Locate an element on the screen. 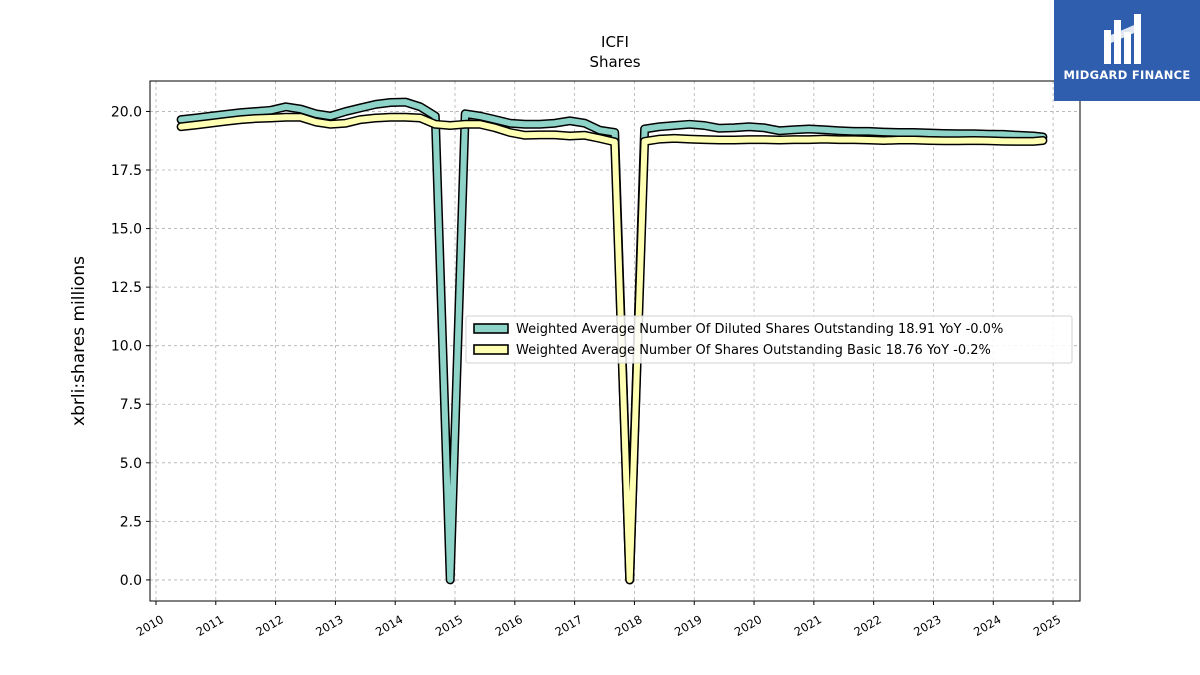 This screenshot has height=675, width=1200. chart-subtitle: Shares is located at coordinates (614, 62).